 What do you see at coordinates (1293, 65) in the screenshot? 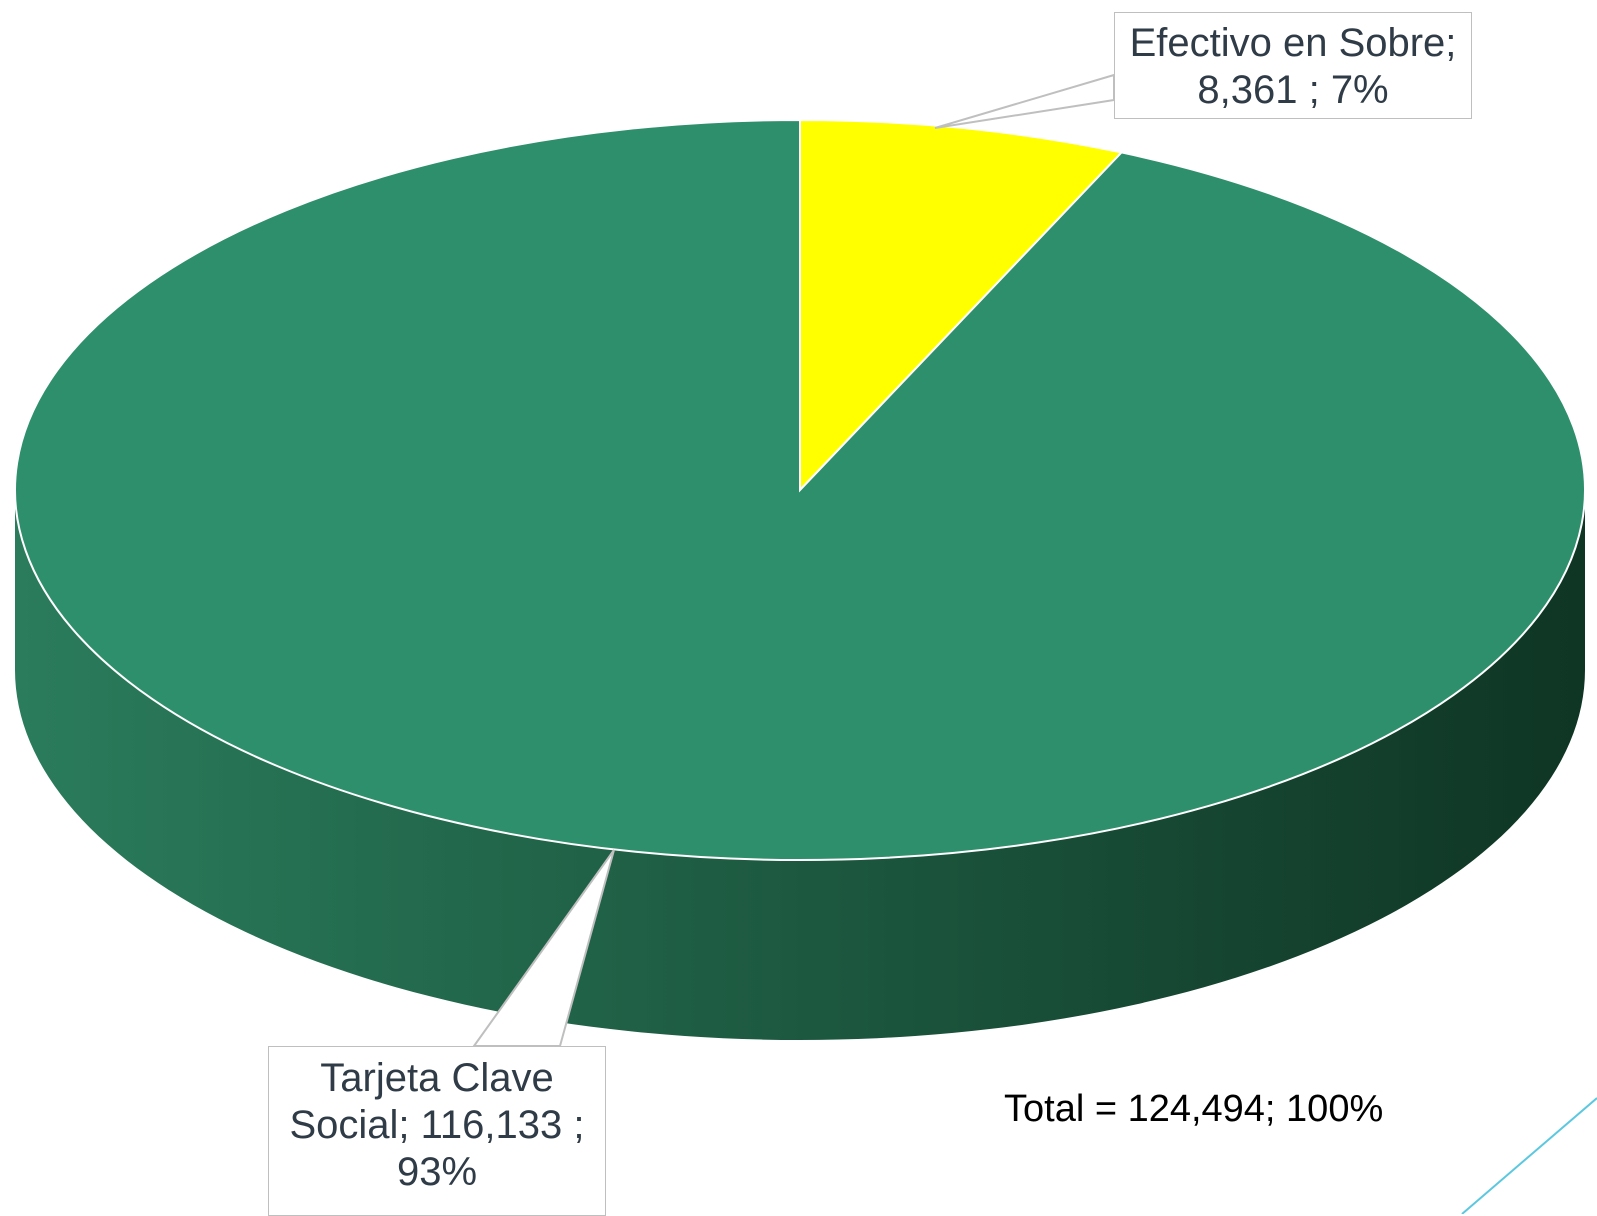
I see `callout-efectivo-en-sobre: Efectivo en Sobre; 8,361 ; 7%` at bounding box center [1293, 65].